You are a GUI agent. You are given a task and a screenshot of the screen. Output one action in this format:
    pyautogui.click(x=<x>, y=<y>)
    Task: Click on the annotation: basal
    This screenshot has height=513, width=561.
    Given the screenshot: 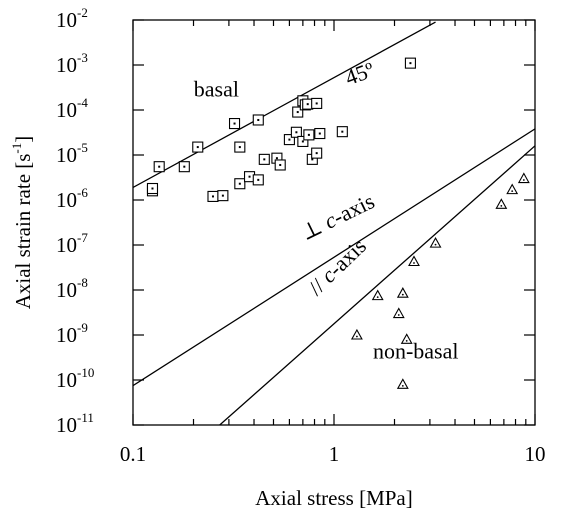 What is the action you would take?
    pyautogui.click(x=216, y=88)
    